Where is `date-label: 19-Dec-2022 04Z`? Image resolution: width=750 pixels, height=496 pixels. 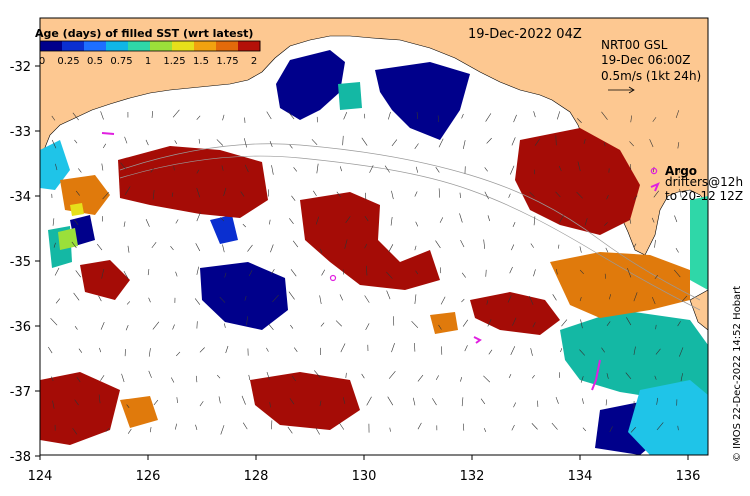 date-label: 19-Dec-2022 04Z is located at coordinates (525, 34).